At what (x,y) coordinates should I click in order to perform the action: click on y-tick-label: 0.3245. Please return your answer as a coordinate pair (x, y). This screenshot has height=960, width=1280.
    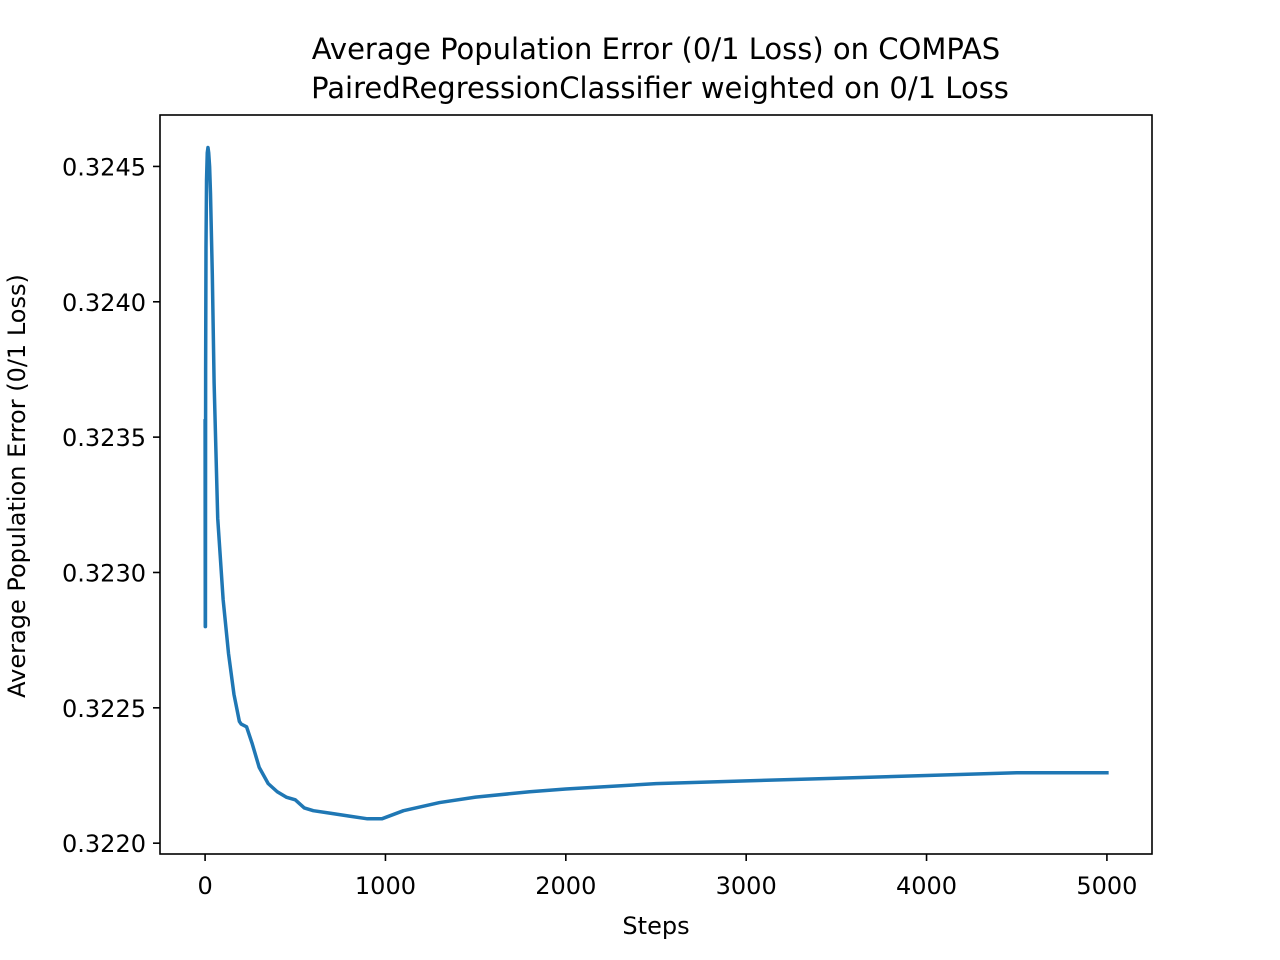
    Looking at the image, I should click on (104, 167).